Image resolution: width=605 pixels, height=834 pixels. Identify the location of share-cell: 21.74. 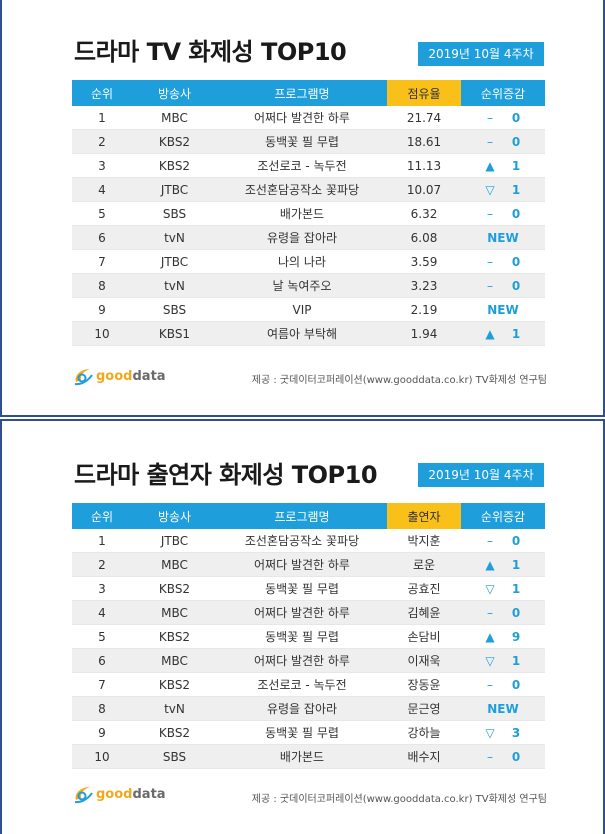
(424, 118).